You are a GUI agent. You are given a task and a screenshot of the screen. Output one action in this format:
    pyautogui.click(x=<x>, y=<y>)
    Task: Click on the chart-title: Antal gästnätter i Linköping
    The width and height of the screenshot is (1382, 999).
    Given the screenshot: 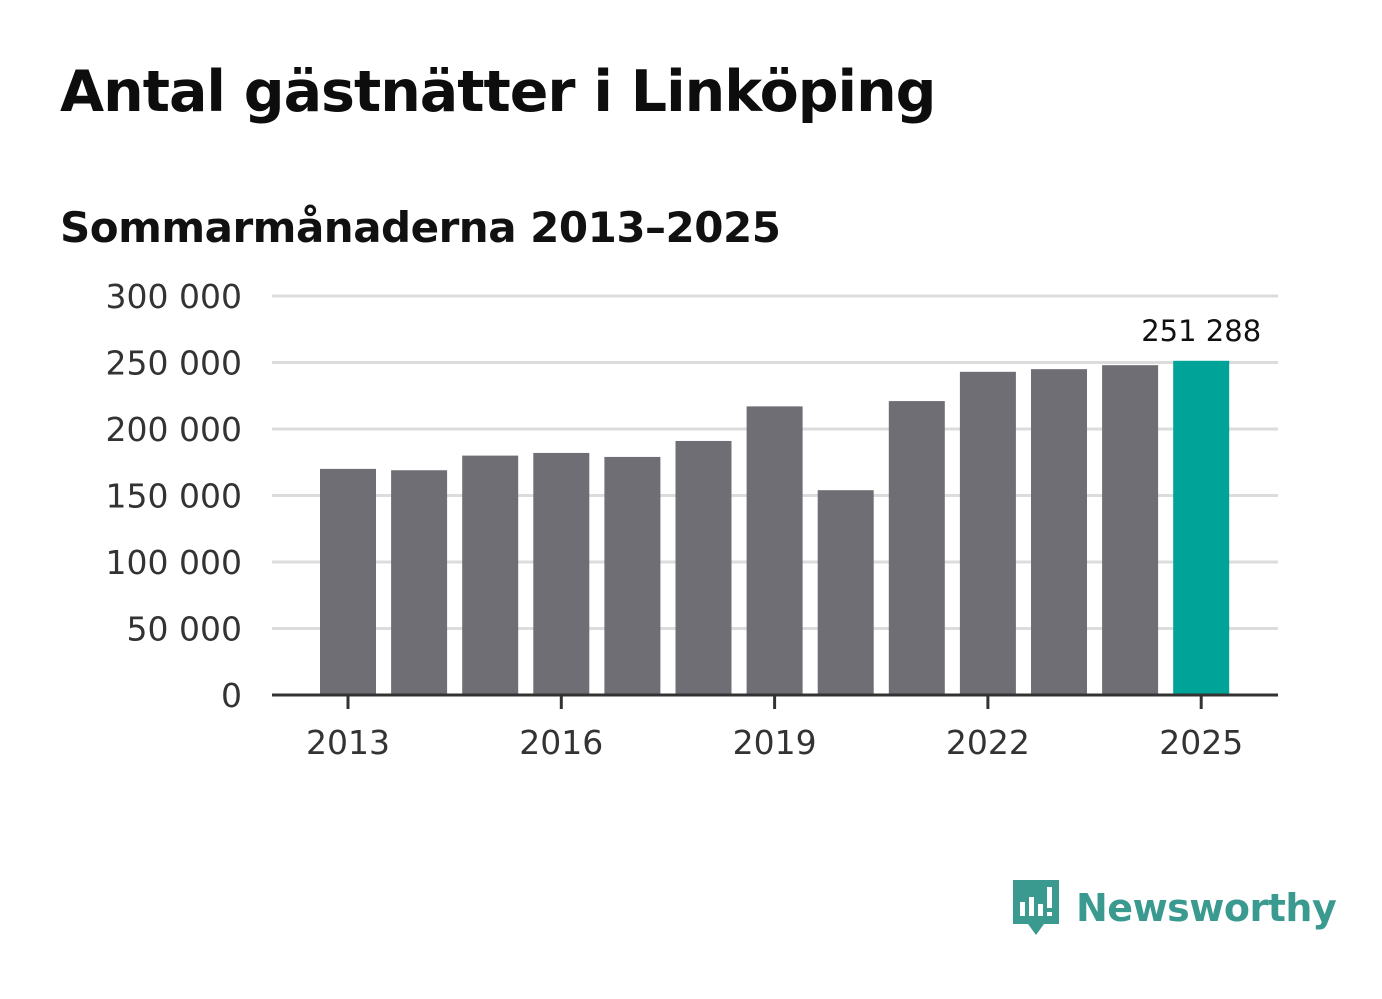 What is the action you would take?
    pyautogui.click(x=498, y=92)
    